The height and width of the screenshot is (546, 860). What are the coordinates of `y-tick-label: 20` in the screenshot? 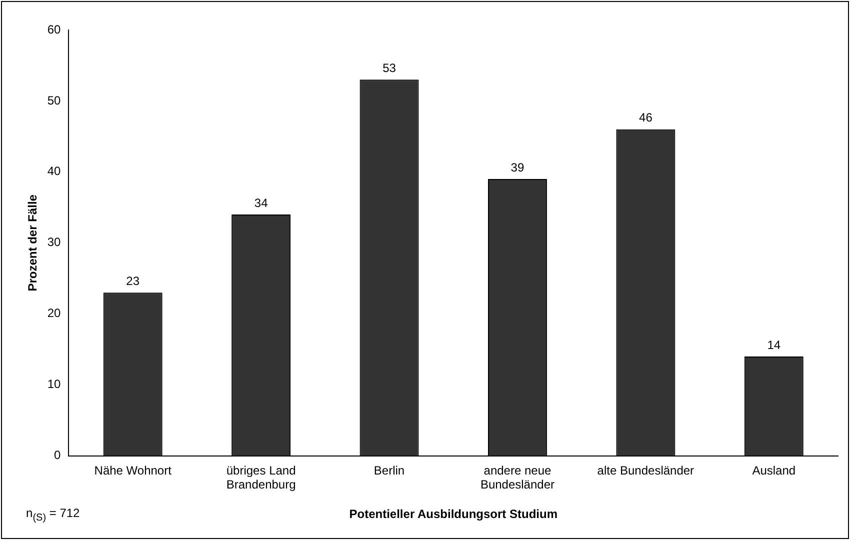 It's located at (54, 313).